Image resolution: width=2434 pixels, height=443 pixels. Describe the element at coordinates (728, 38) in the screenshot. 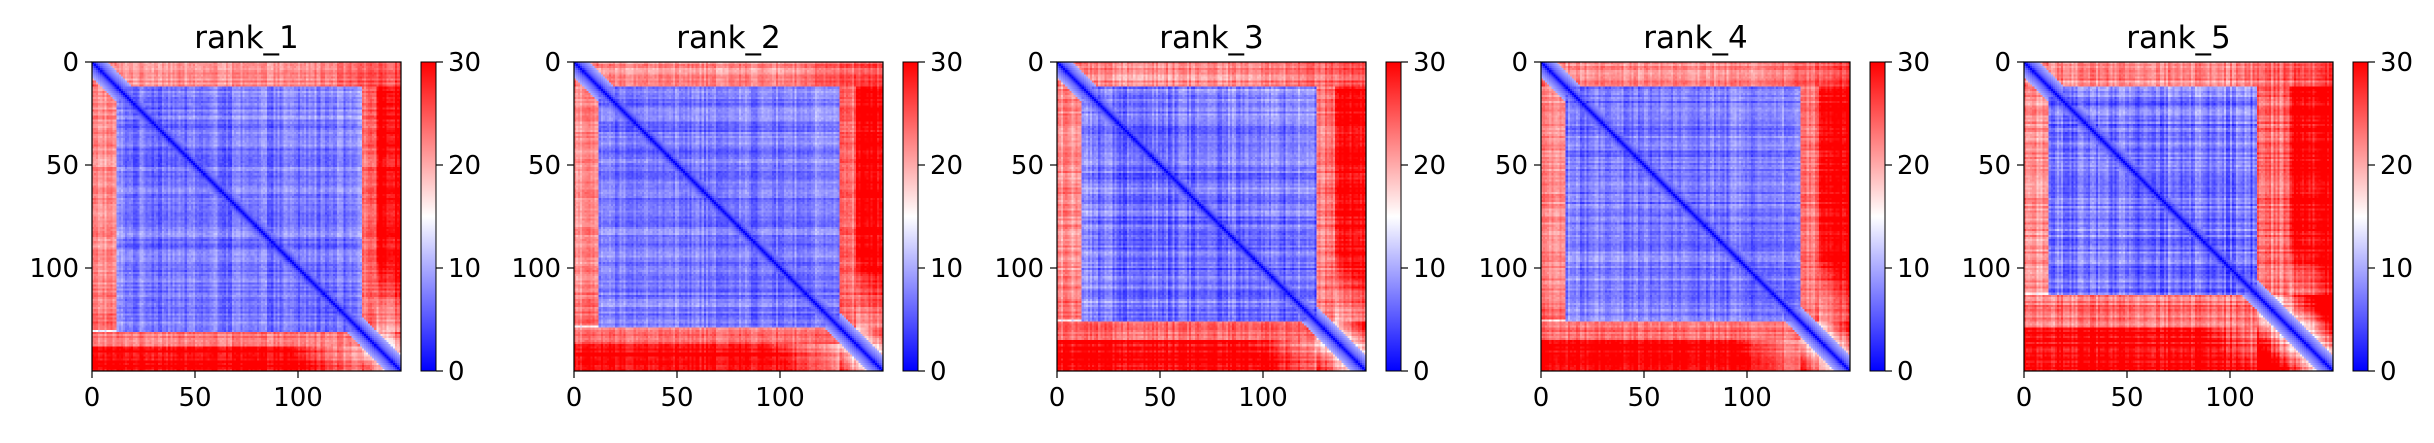

I see `panel-title: rank_2` at that location.